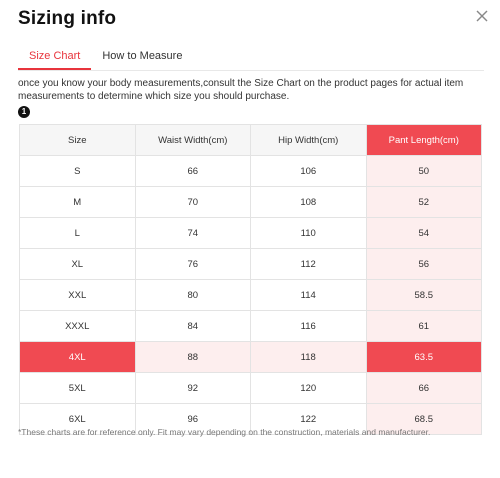 This screenshot has width=500, height=478. Describe the element at coordinates (423, 295) in the screenshot. I see `cell-pant-length: 58.5` at that location.